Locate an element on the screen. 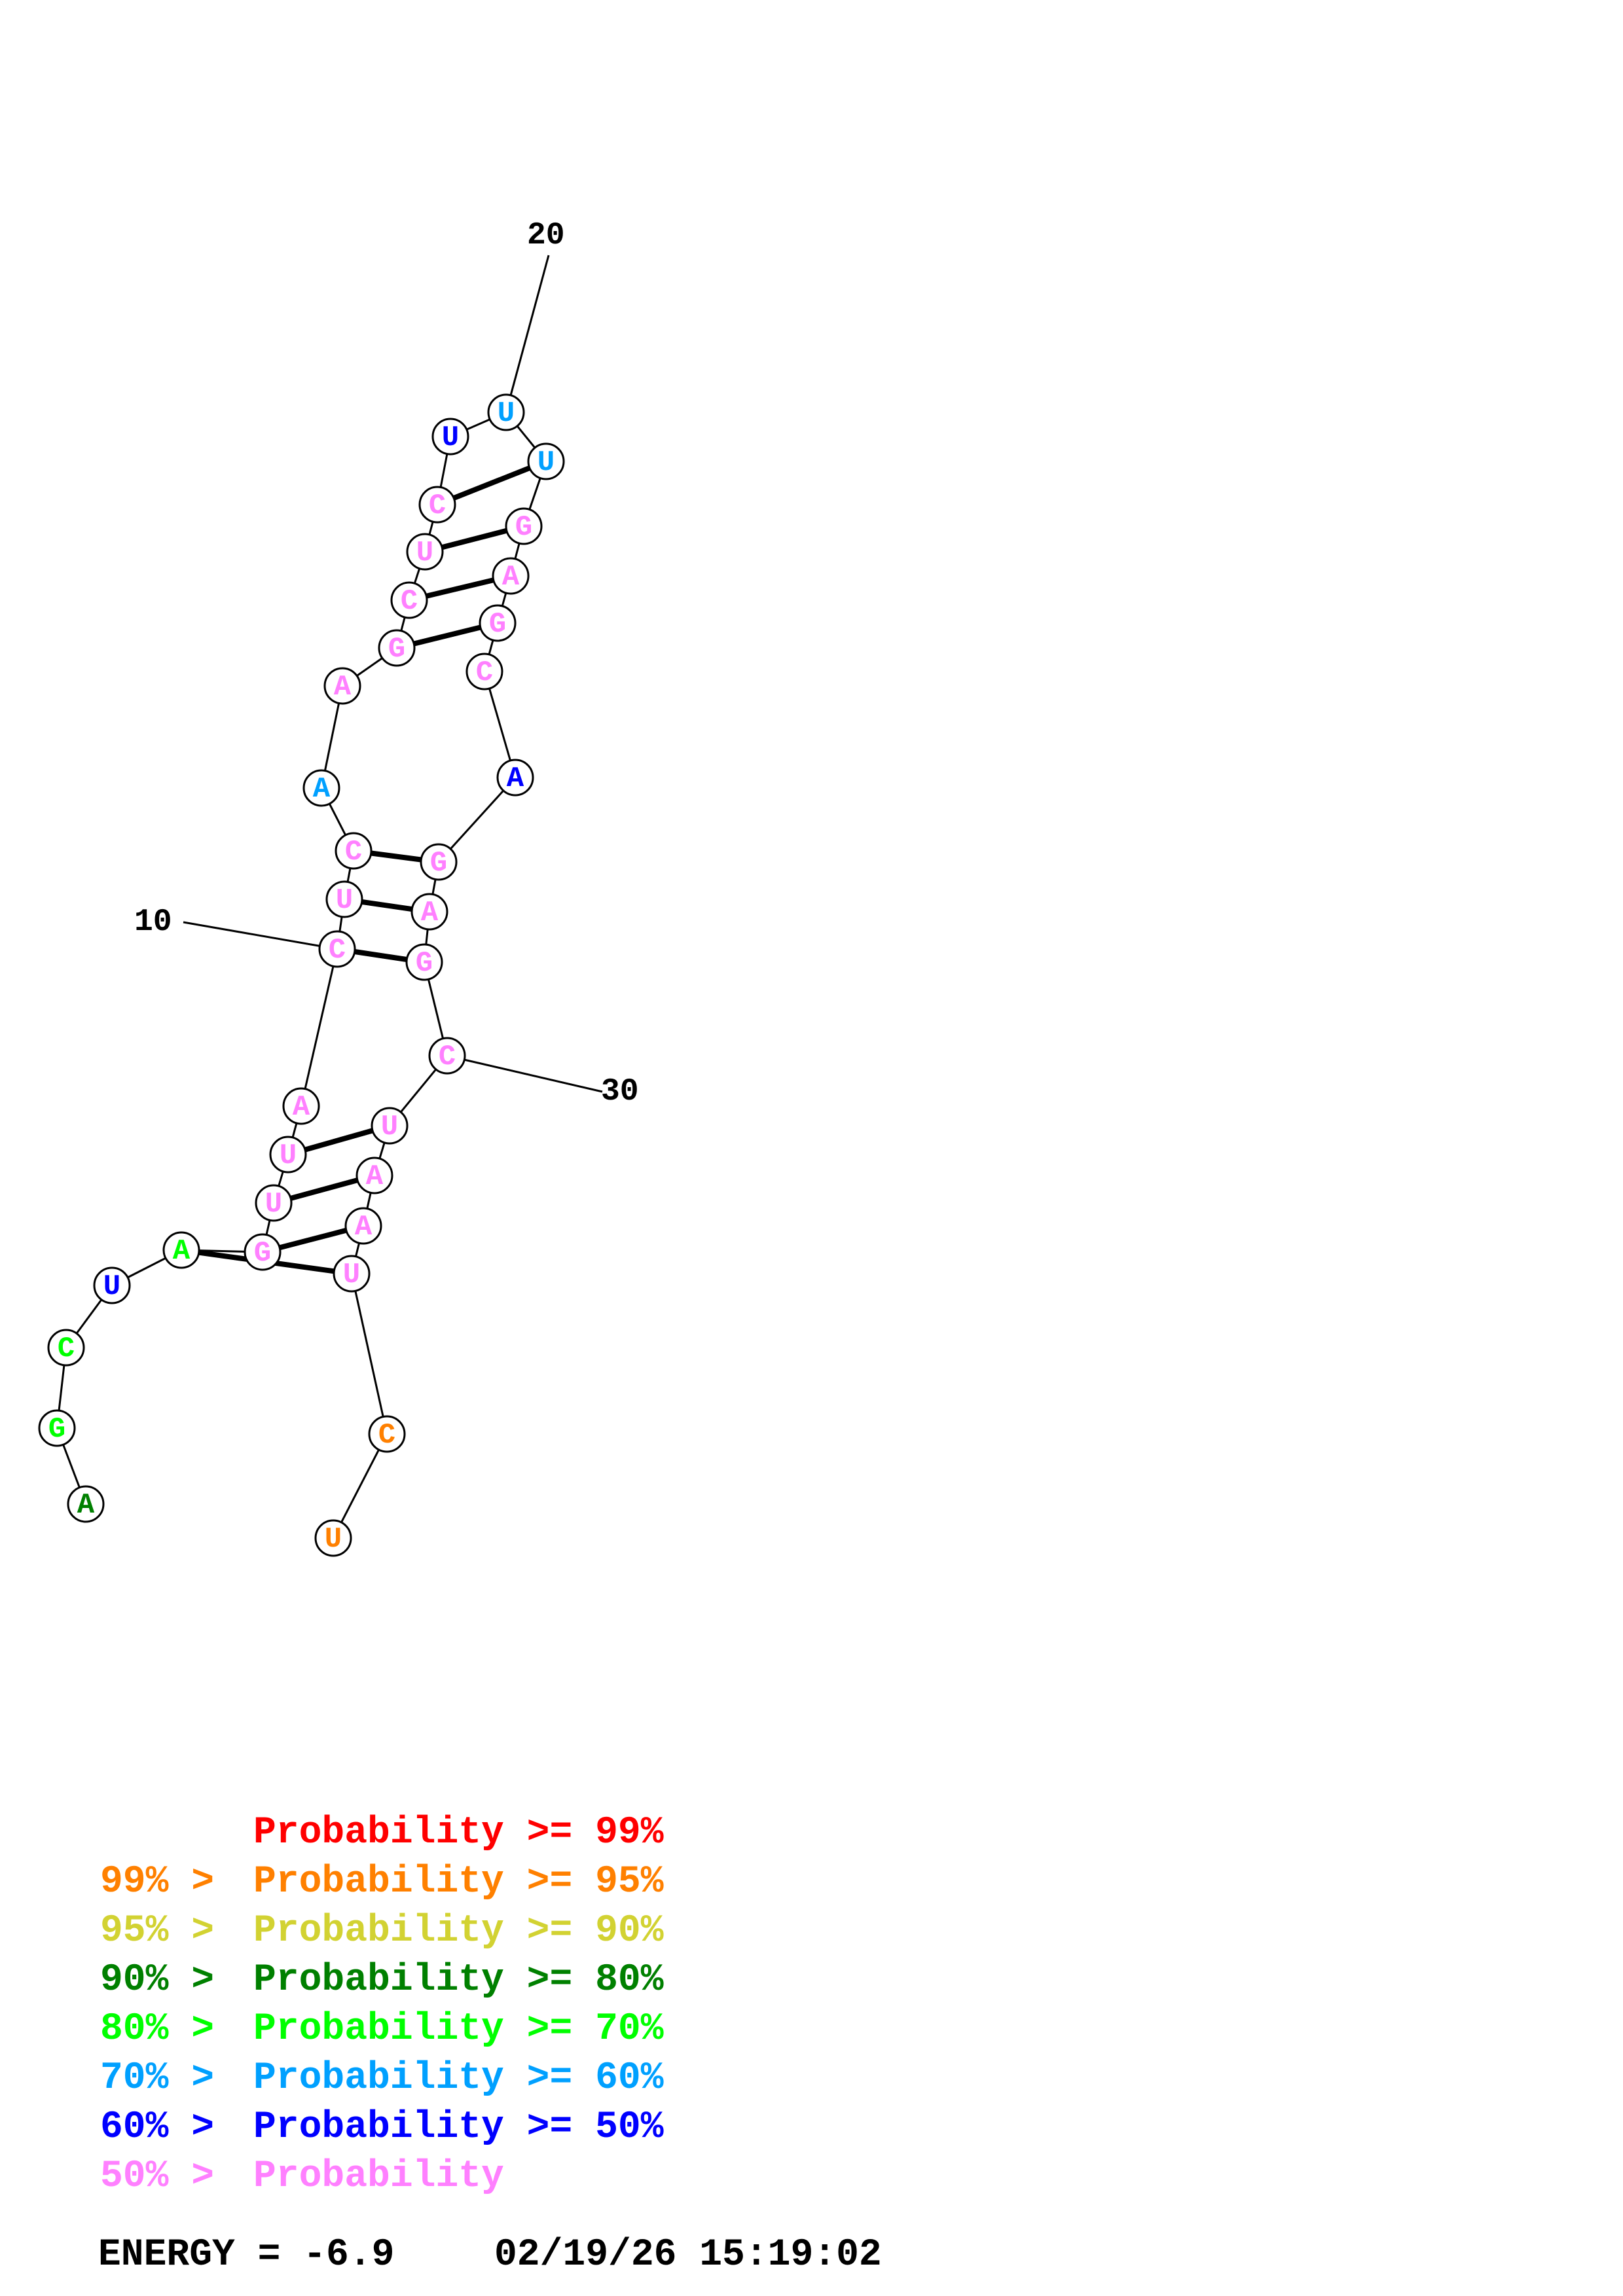  position-label: 30 is located at coordinates (620, 1091).